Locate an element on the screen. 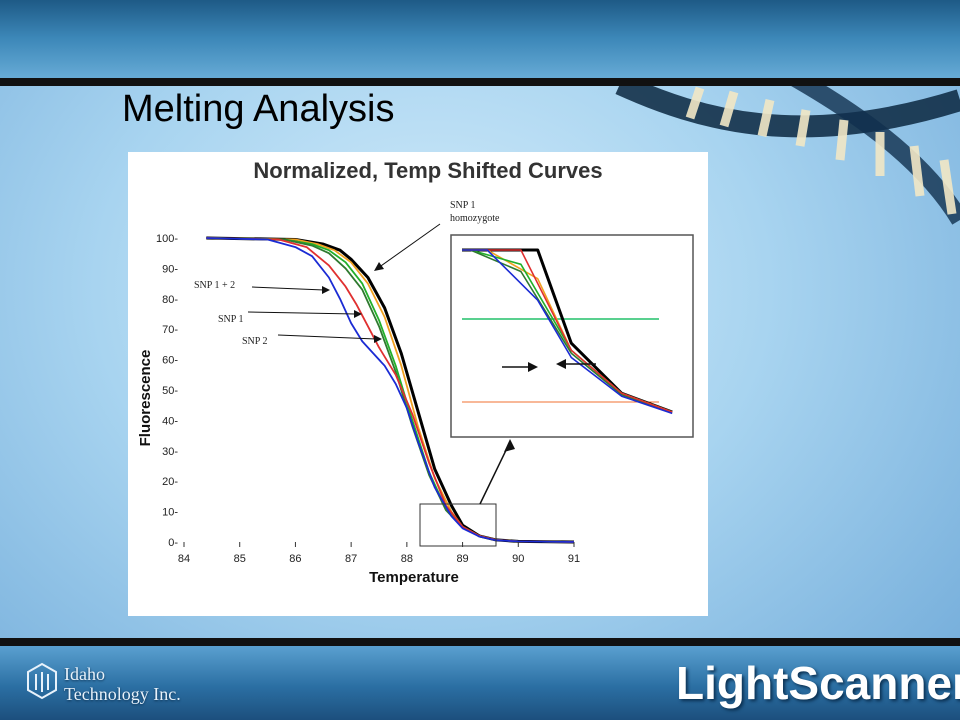 This screenshot has width=960, height=720. x-tick-label: 88 is located at coordinates (407, 559).